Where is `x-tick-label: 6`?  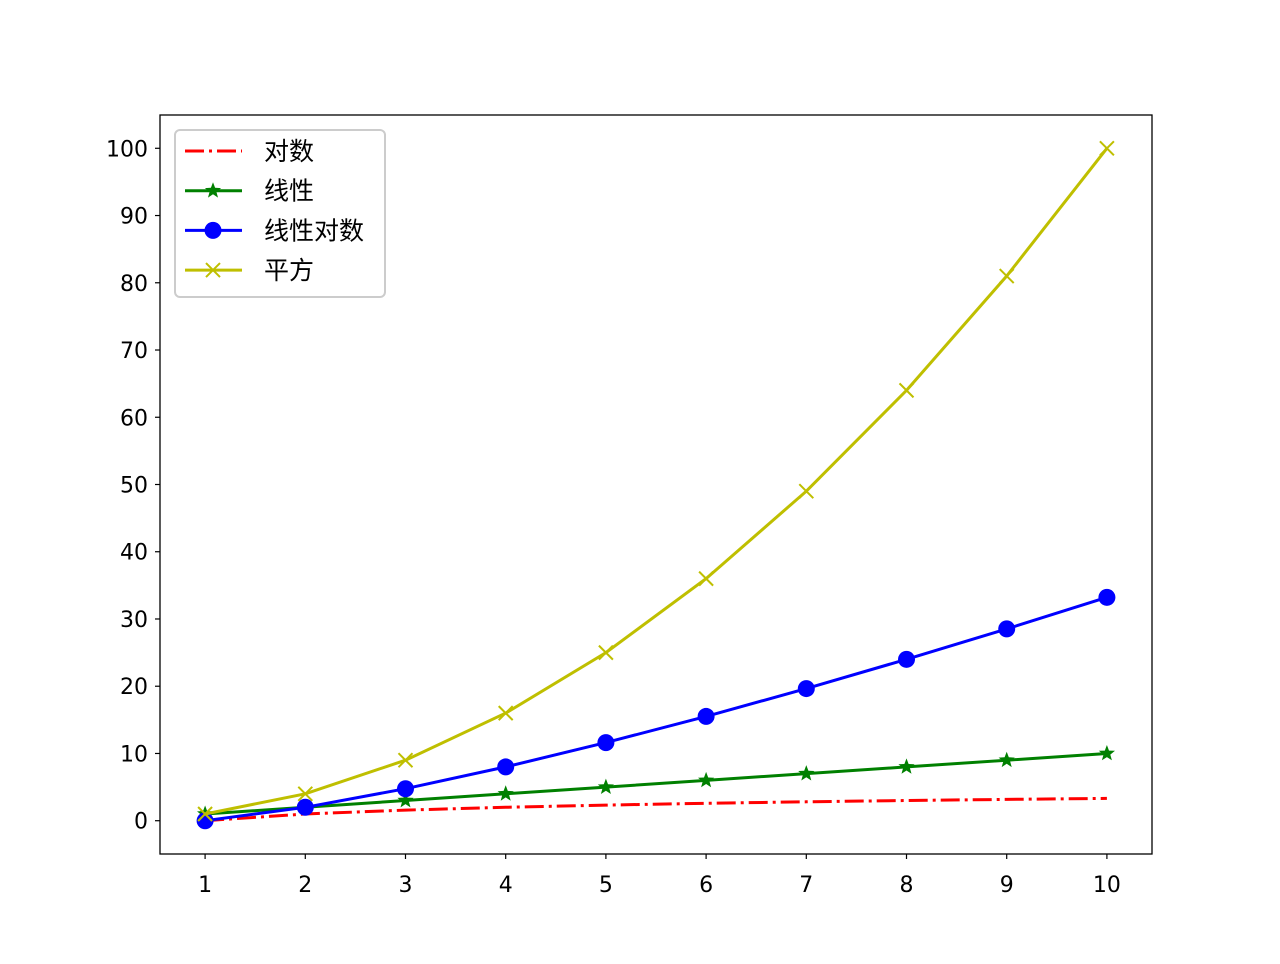
x-tick-label: 6 is located at coordinates (706, 885).